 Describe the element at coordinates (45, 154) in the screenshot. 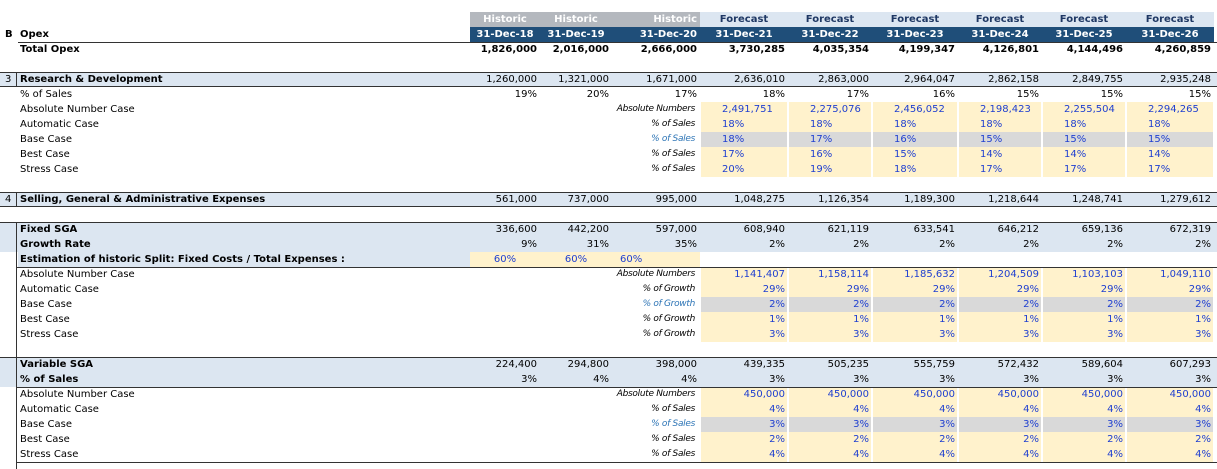

I see `case-label: Best Case` at that location.